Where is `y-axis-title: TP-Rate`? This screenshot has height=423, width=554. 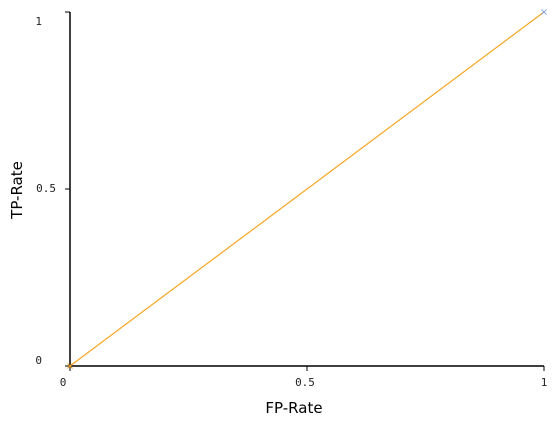
y-axis-title: TP-Rate is located at coordinates (17, 190).